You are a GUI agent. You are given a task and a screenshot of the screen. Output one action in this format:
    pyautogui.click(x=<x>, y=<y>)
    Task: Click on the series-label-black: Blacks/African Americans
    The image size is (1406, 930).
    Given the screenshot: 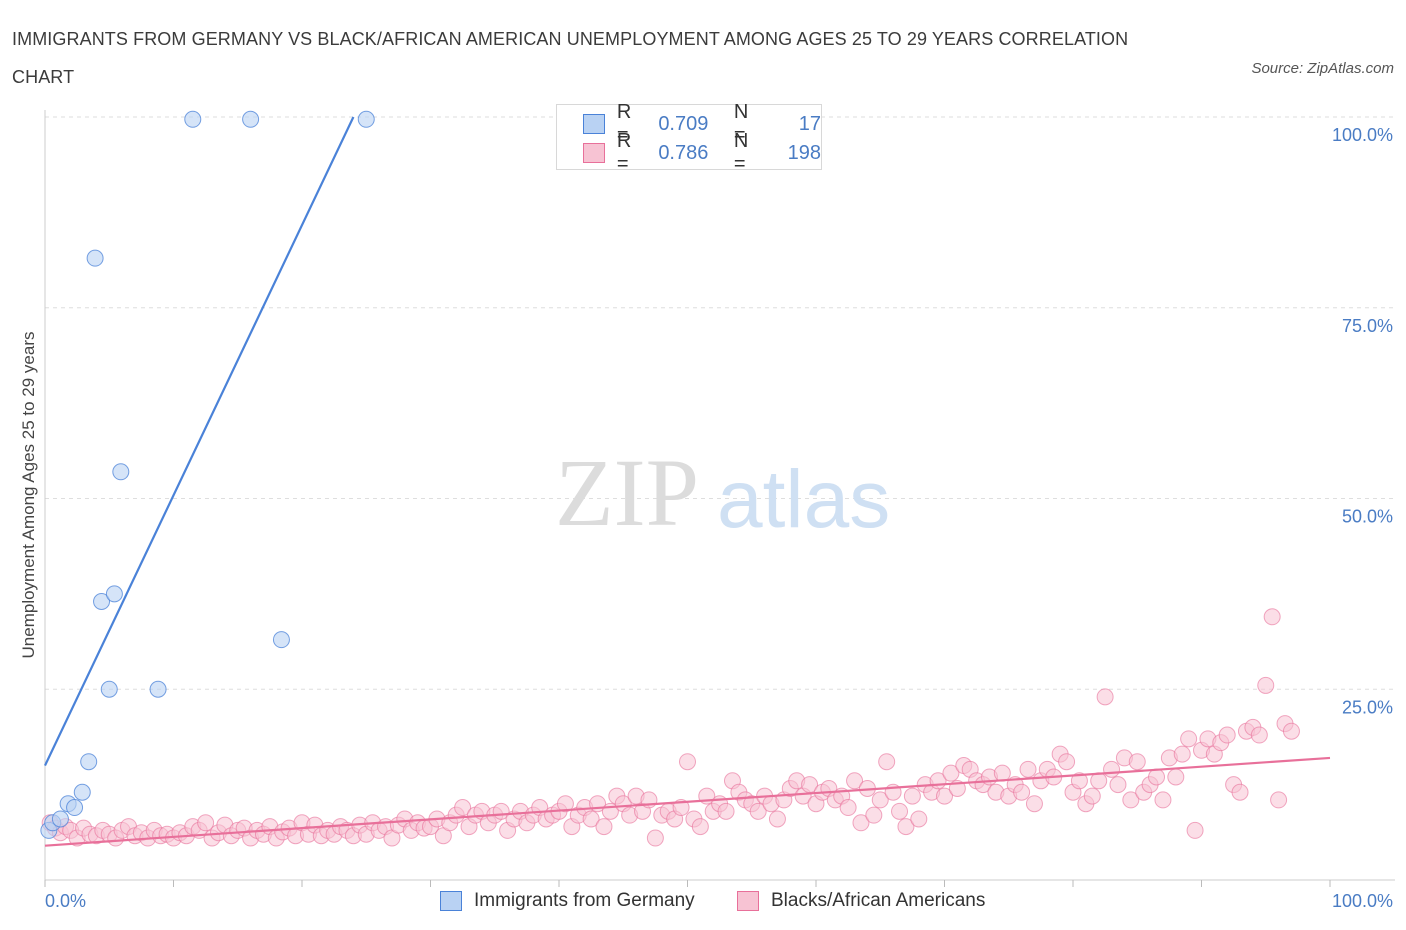 What is the action you would take?
    pyautogui.click(x=878, y=900)
    